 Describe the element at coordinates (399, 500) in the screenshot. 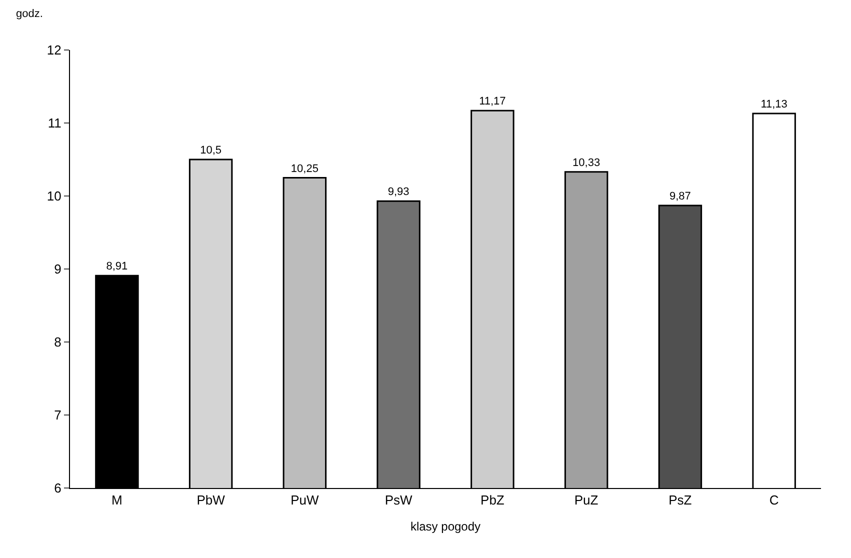

I see `x-tick-label: PsW` at that location.